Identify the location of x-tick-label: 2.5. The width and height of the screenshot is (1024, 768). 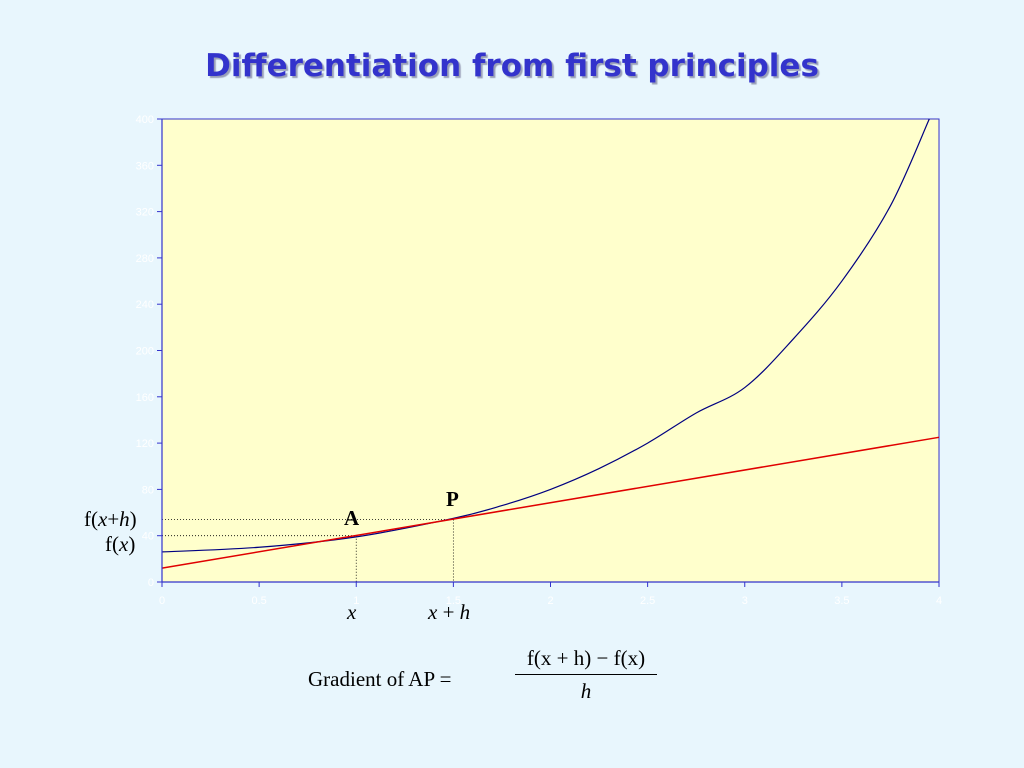
(647, 601).